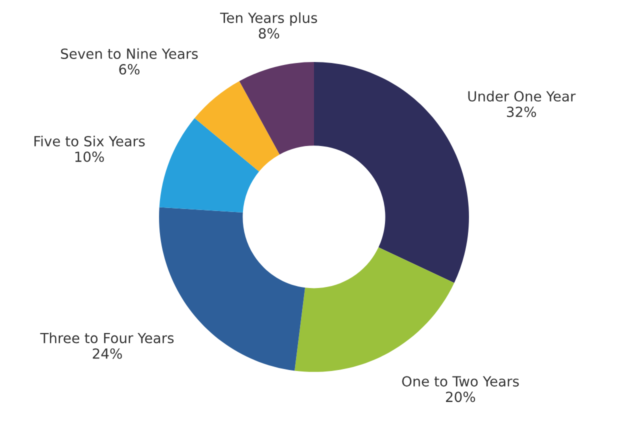 Image resolution: width=628 pixels, height=437 pixels. Describe the element at coordinates (269, 19) in the screenshot. I see `slice-label: Ten Years plus` at that location.